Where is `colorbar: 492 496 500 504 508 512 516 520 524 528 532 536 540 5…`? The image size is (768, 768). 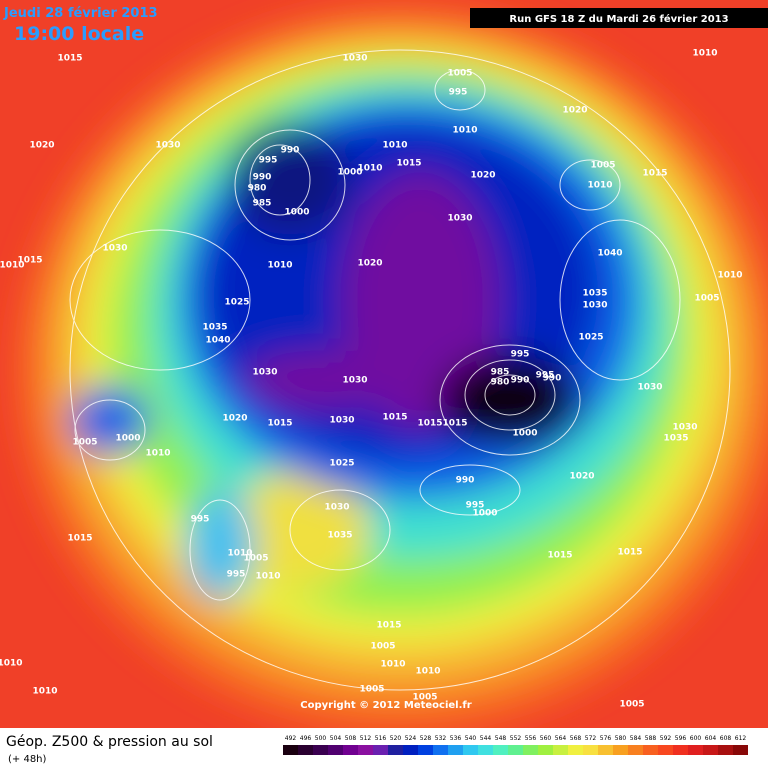
colorbar: 492 496 500 504 508 512 516 520 524 528 532 536 540 5… is located at coordinates (515, 745).